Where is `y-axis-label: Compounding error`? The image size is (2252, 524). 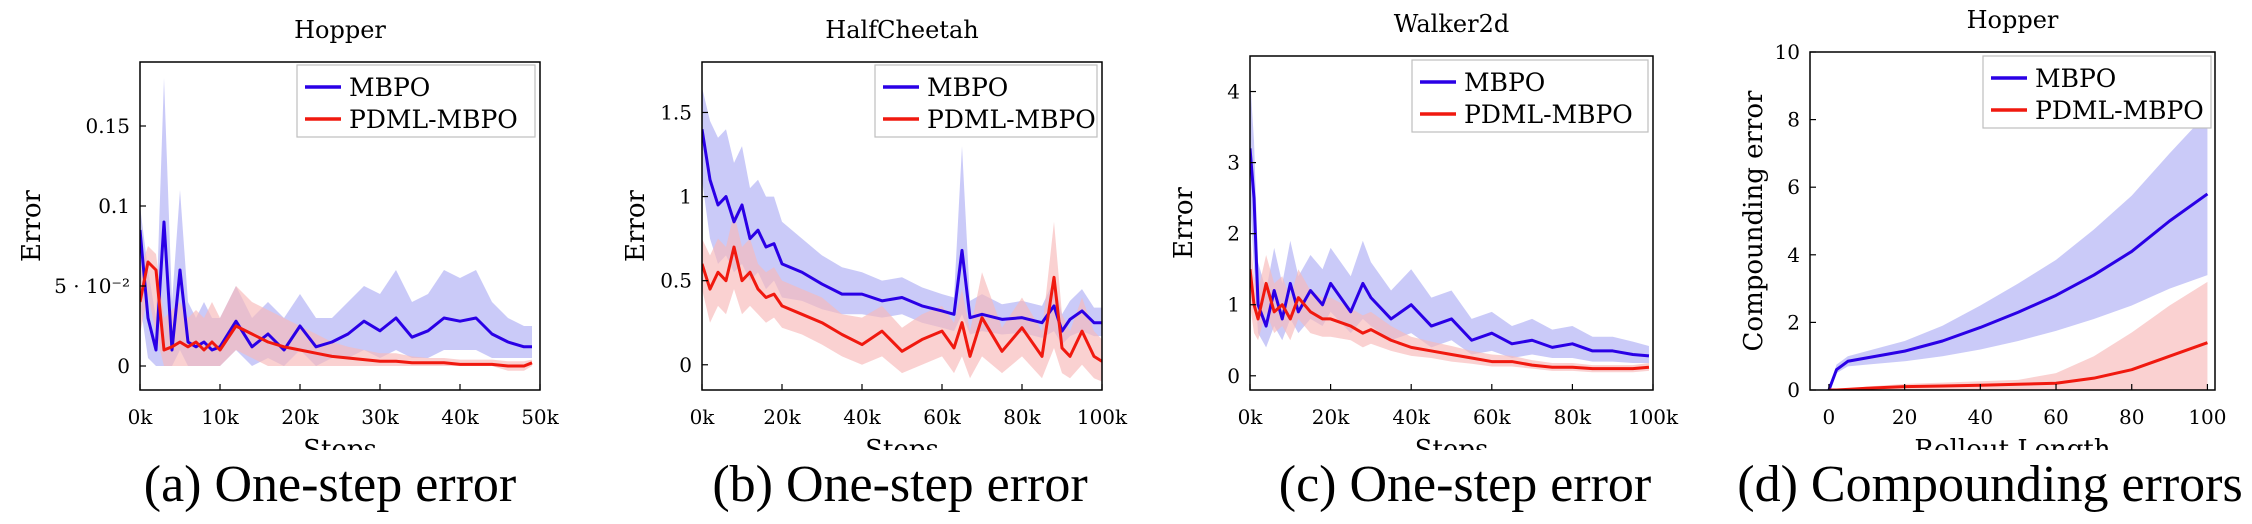 y-axis-label: Compounding error is located at coordinates (1754, 220).